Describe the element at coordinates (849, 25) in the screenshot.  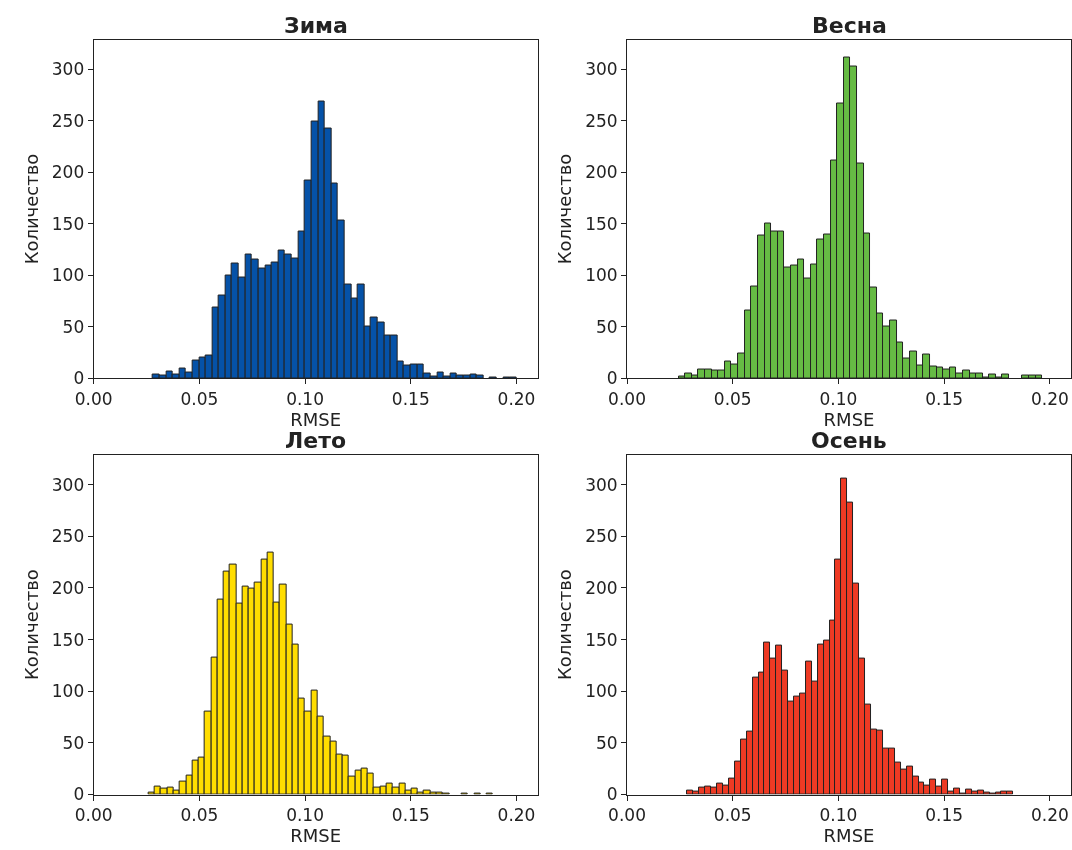
I see `chart-title: Весна` at that location.